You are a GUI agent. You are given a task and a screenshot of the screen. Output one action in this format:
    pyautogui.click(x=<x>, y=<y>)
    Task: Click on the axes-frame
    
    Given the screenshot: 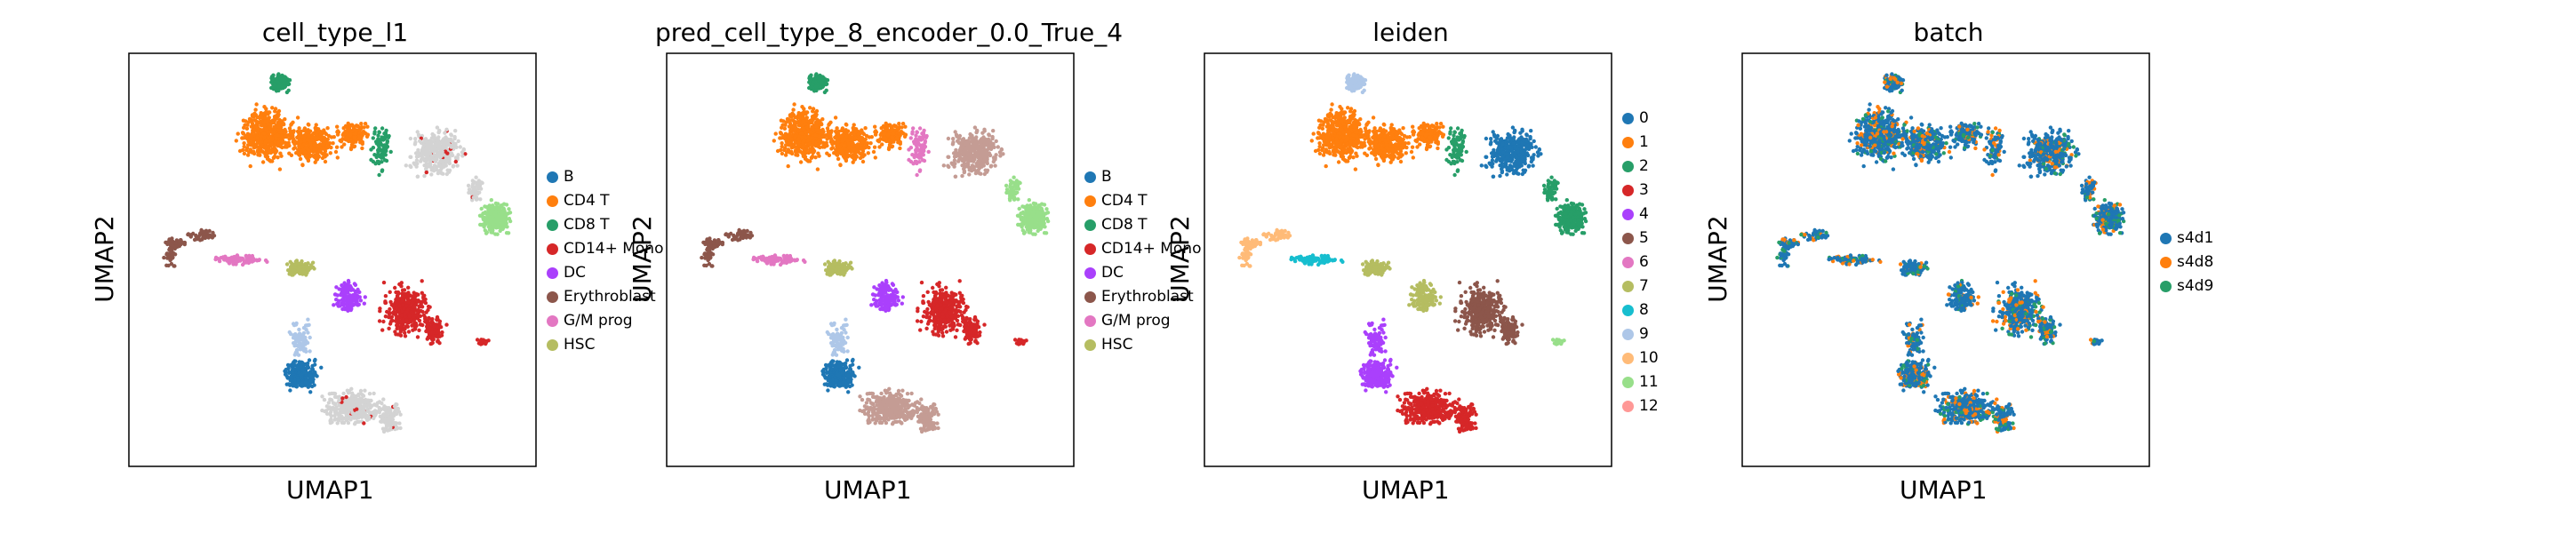 What is the action you would take?
    pyautogui.click(x=332, y=259)
    